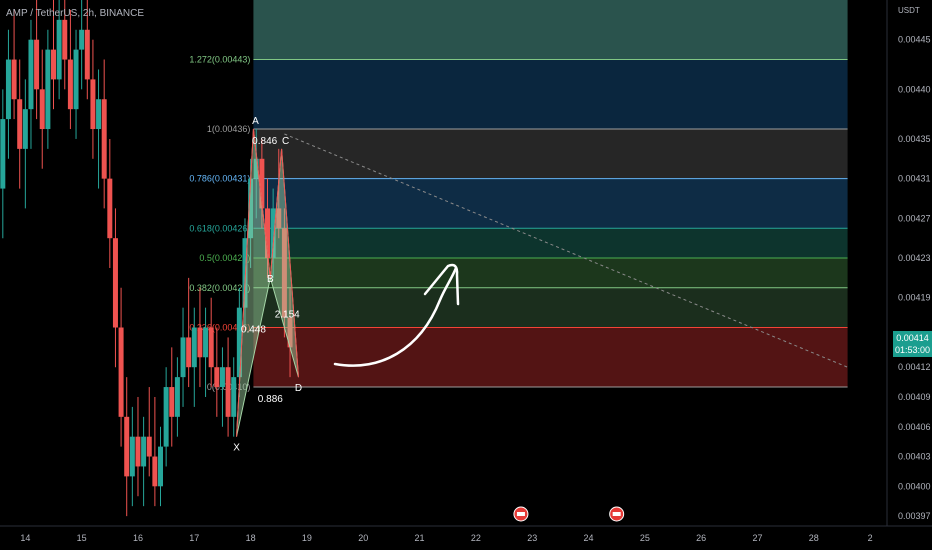  What do you see at coordinates (914, 40) in the screenshot?
I see `price-axis-tick: 0.00445` at bounding box center [914, 40].